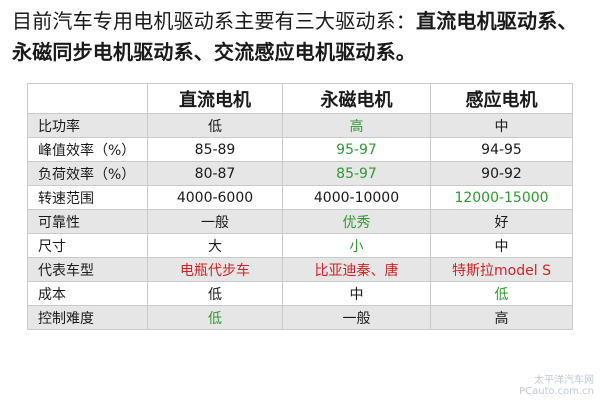 The image size is (600, 401). I want to click on table-cell: 小, so click(356, 245).